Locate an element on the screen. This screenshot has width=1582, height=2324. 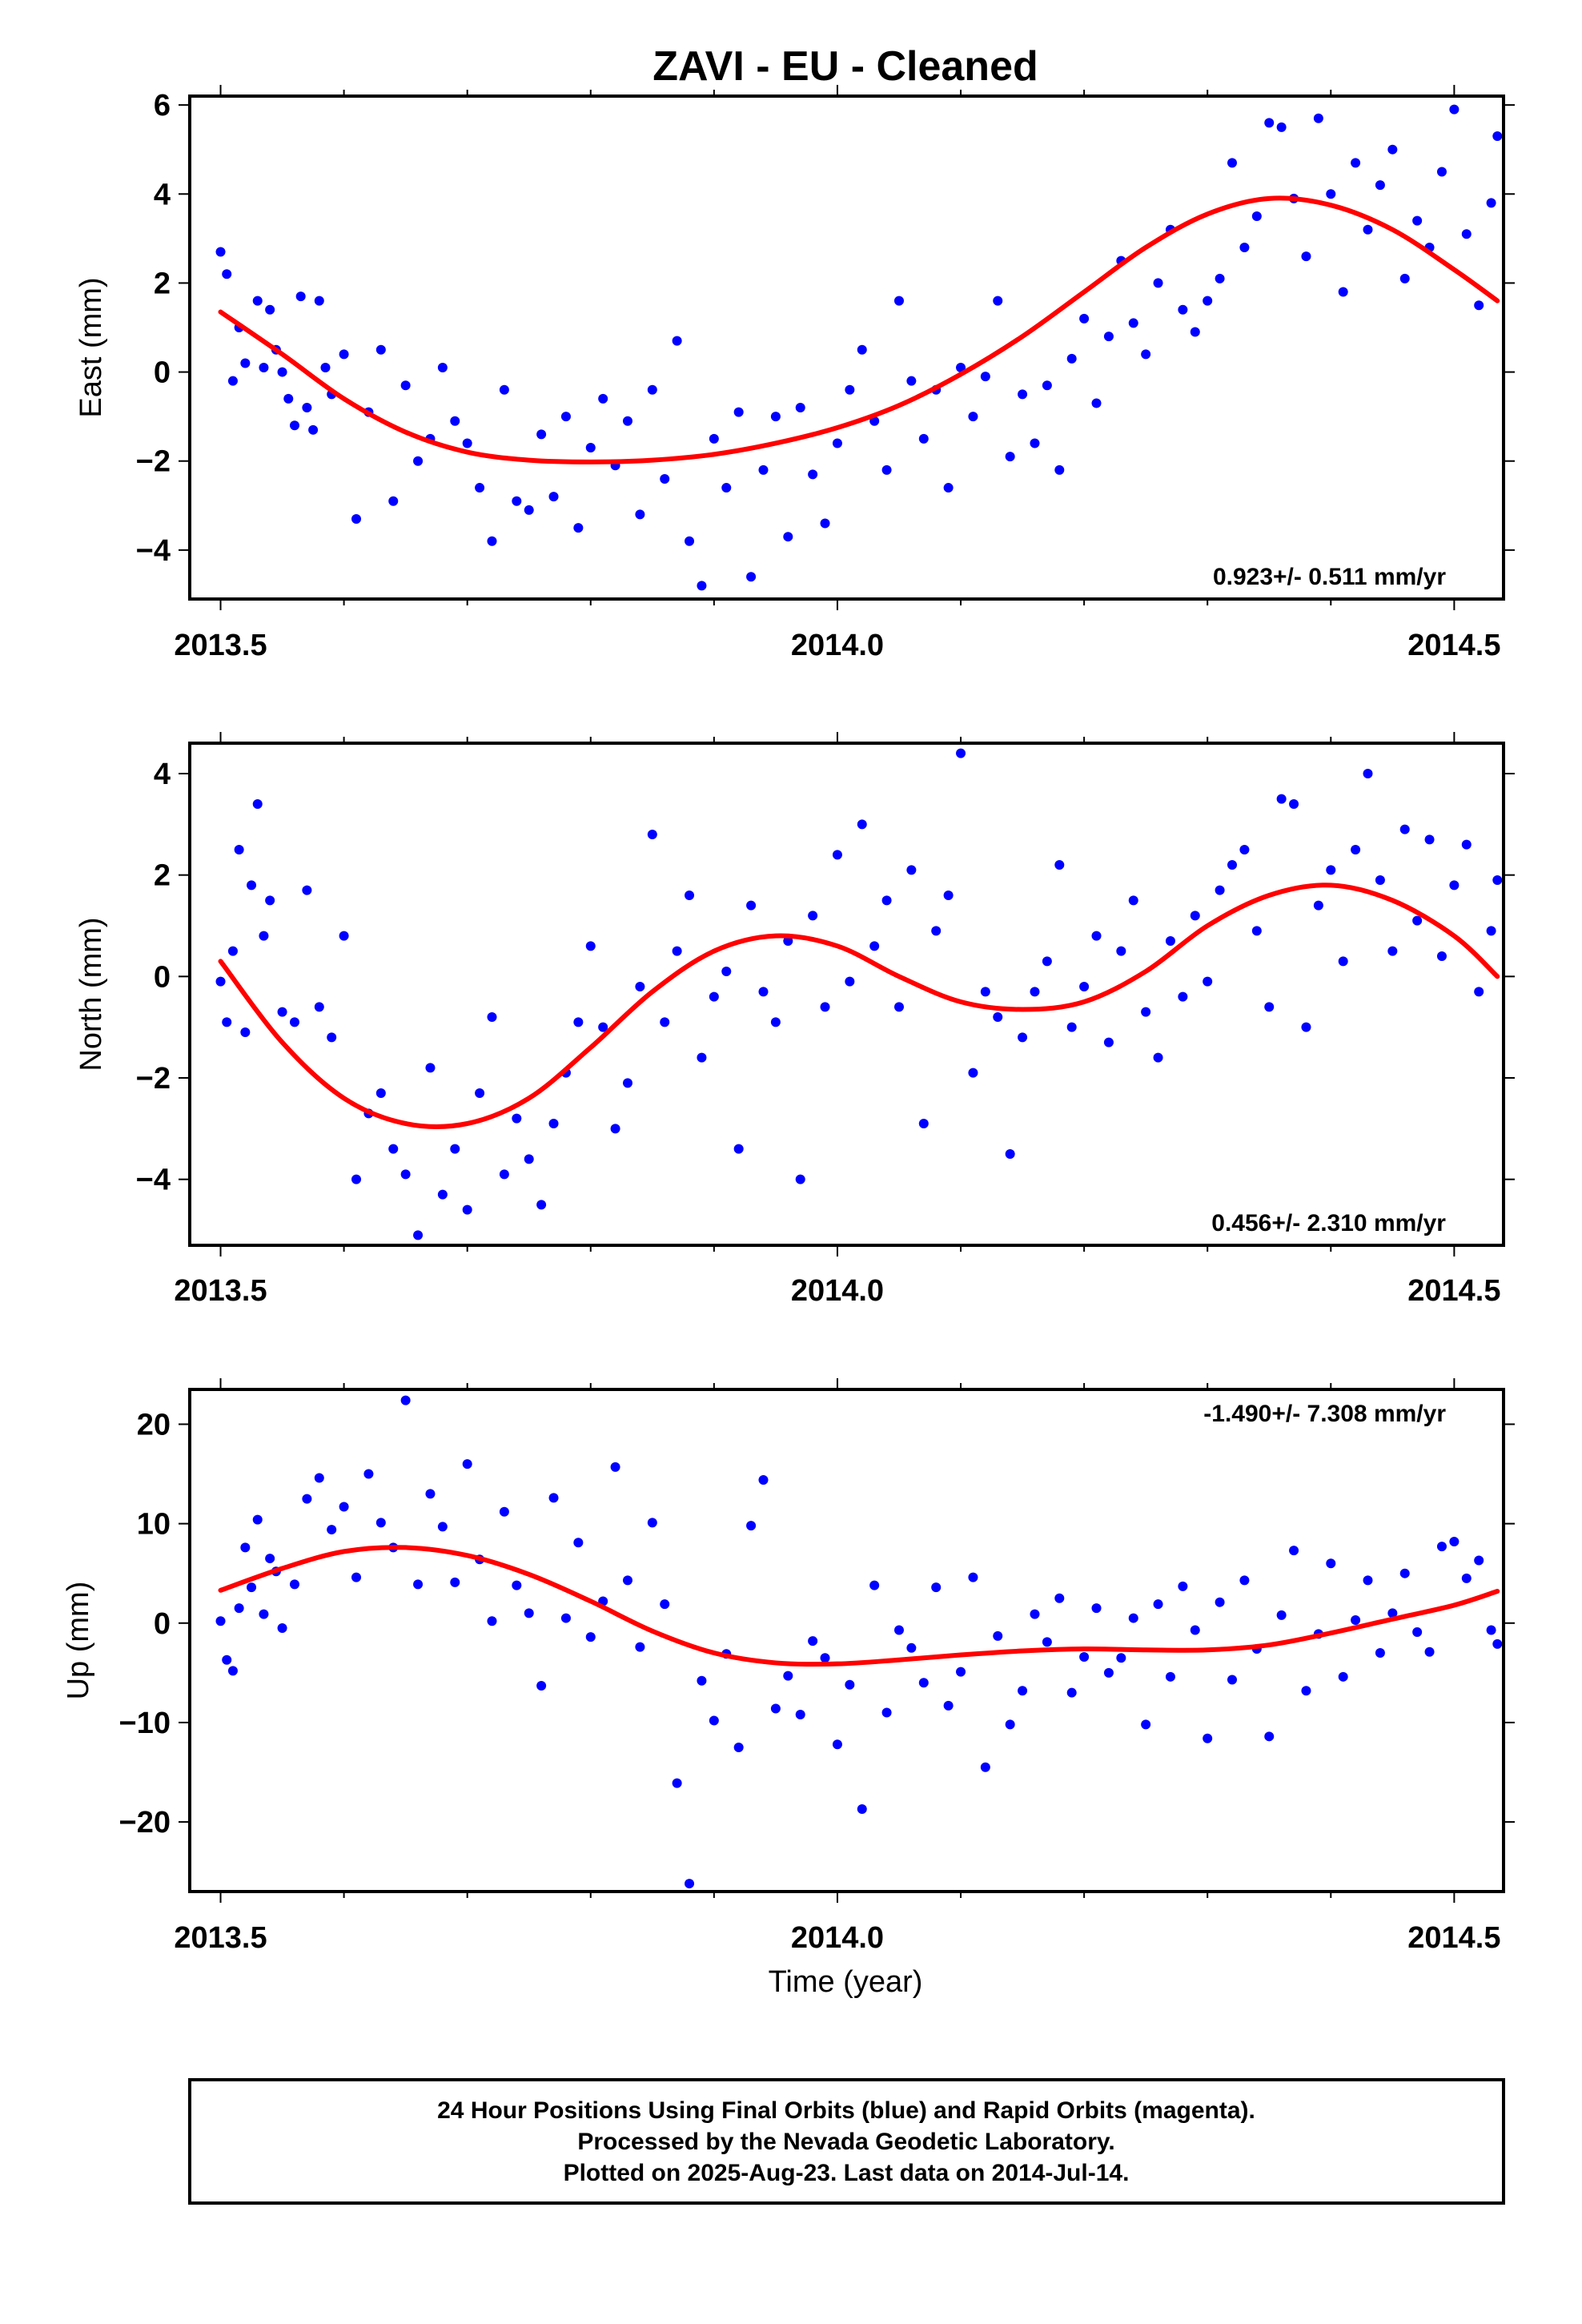
east-x-tick-label: 2014.5 is located at coordinates (1453, 645).